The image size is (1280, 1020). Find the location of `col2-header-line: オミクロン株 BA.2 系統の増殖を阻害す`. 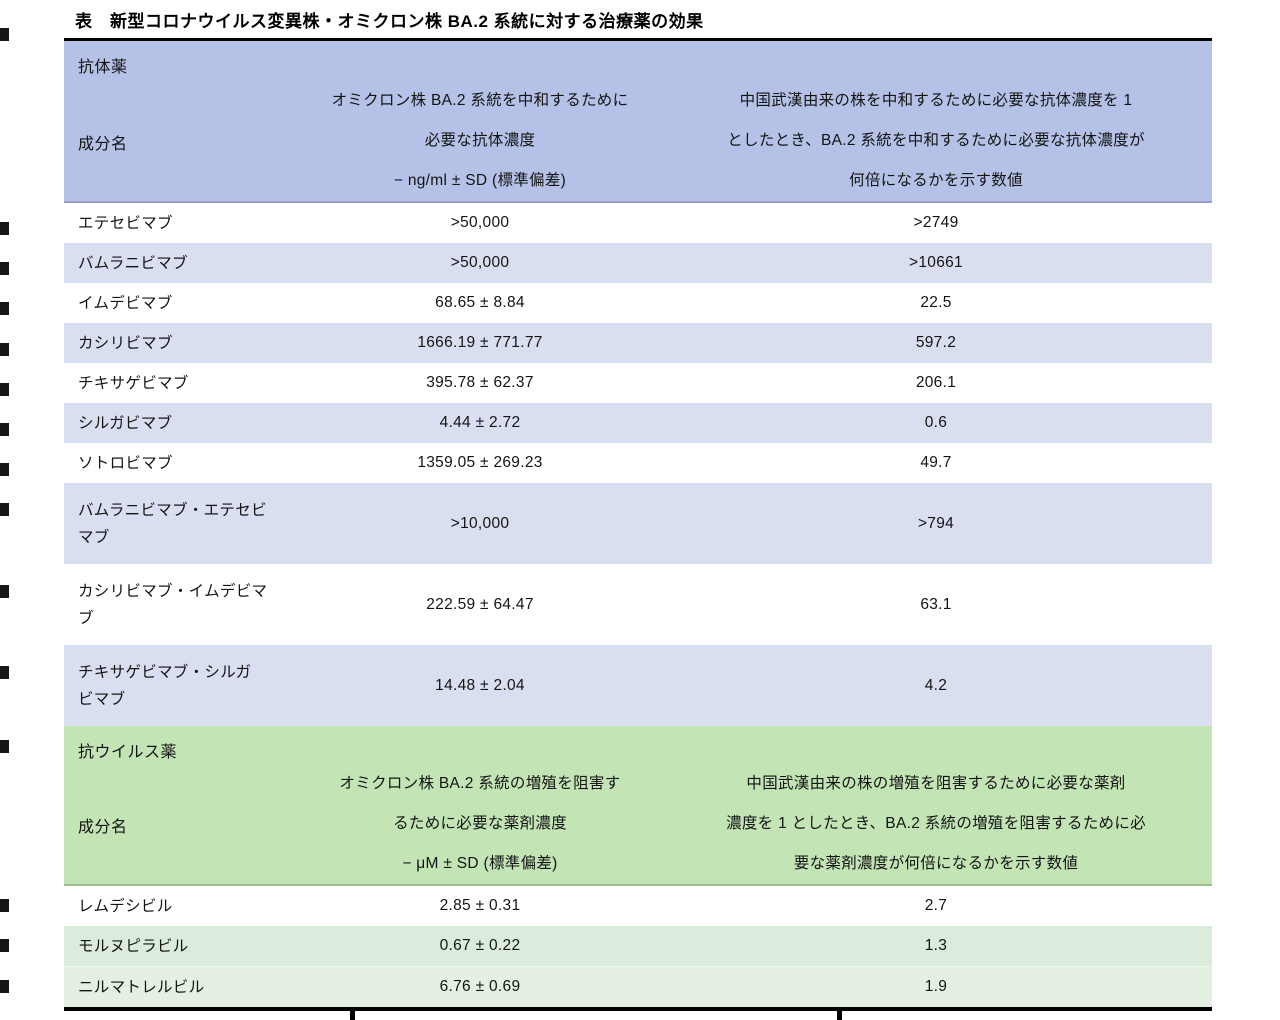

col2-header-line: オミクロン株 BA.2 系統の増殖を阻害す is located at coordinates (480, 783).